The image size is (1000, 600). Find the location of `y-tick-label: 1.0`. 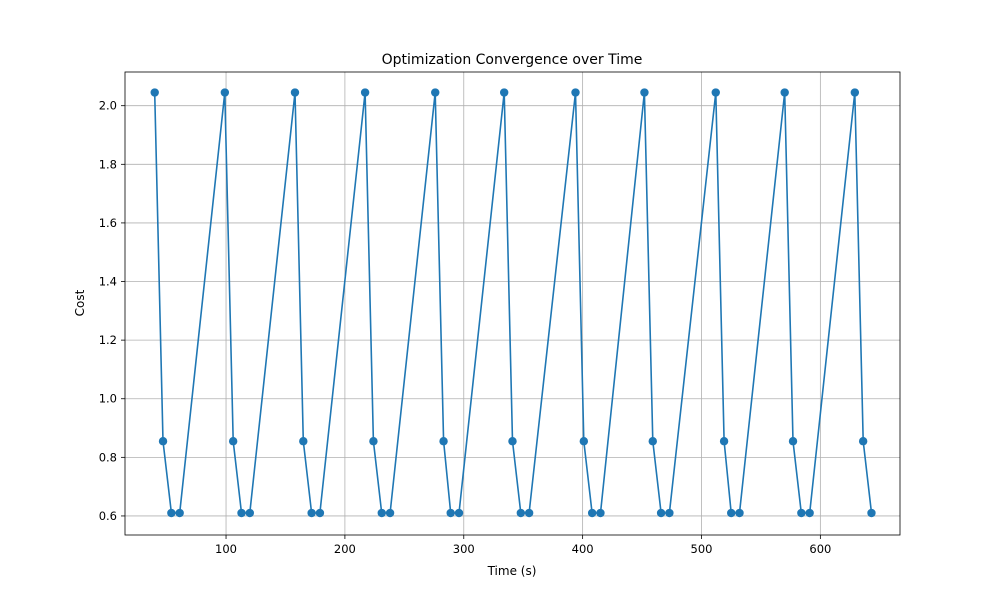

y-tick-label: 1.0 is located at coordinates (108, 399).